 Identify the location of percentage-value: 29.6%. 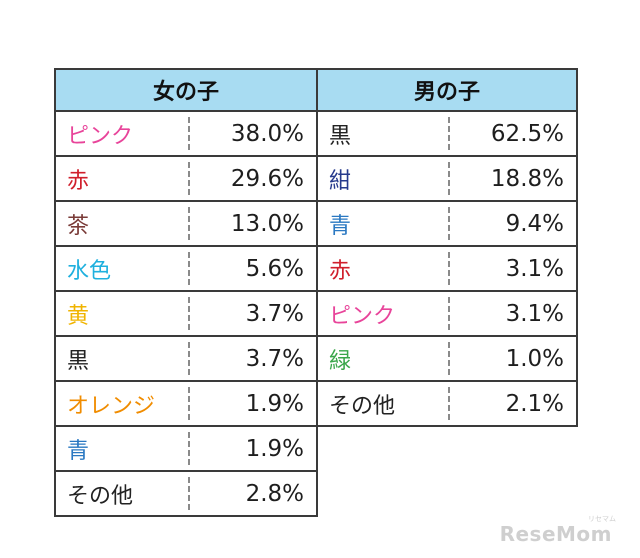
(267, 178).